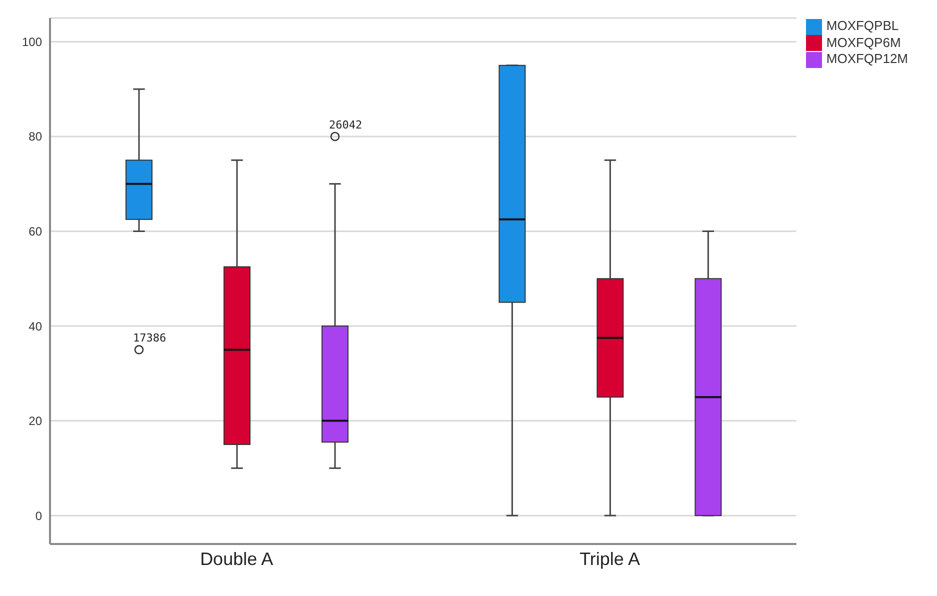 The height and width of the screenshot is (596, 937). I want to click on y-tick-label: 100, so click(32, 41).